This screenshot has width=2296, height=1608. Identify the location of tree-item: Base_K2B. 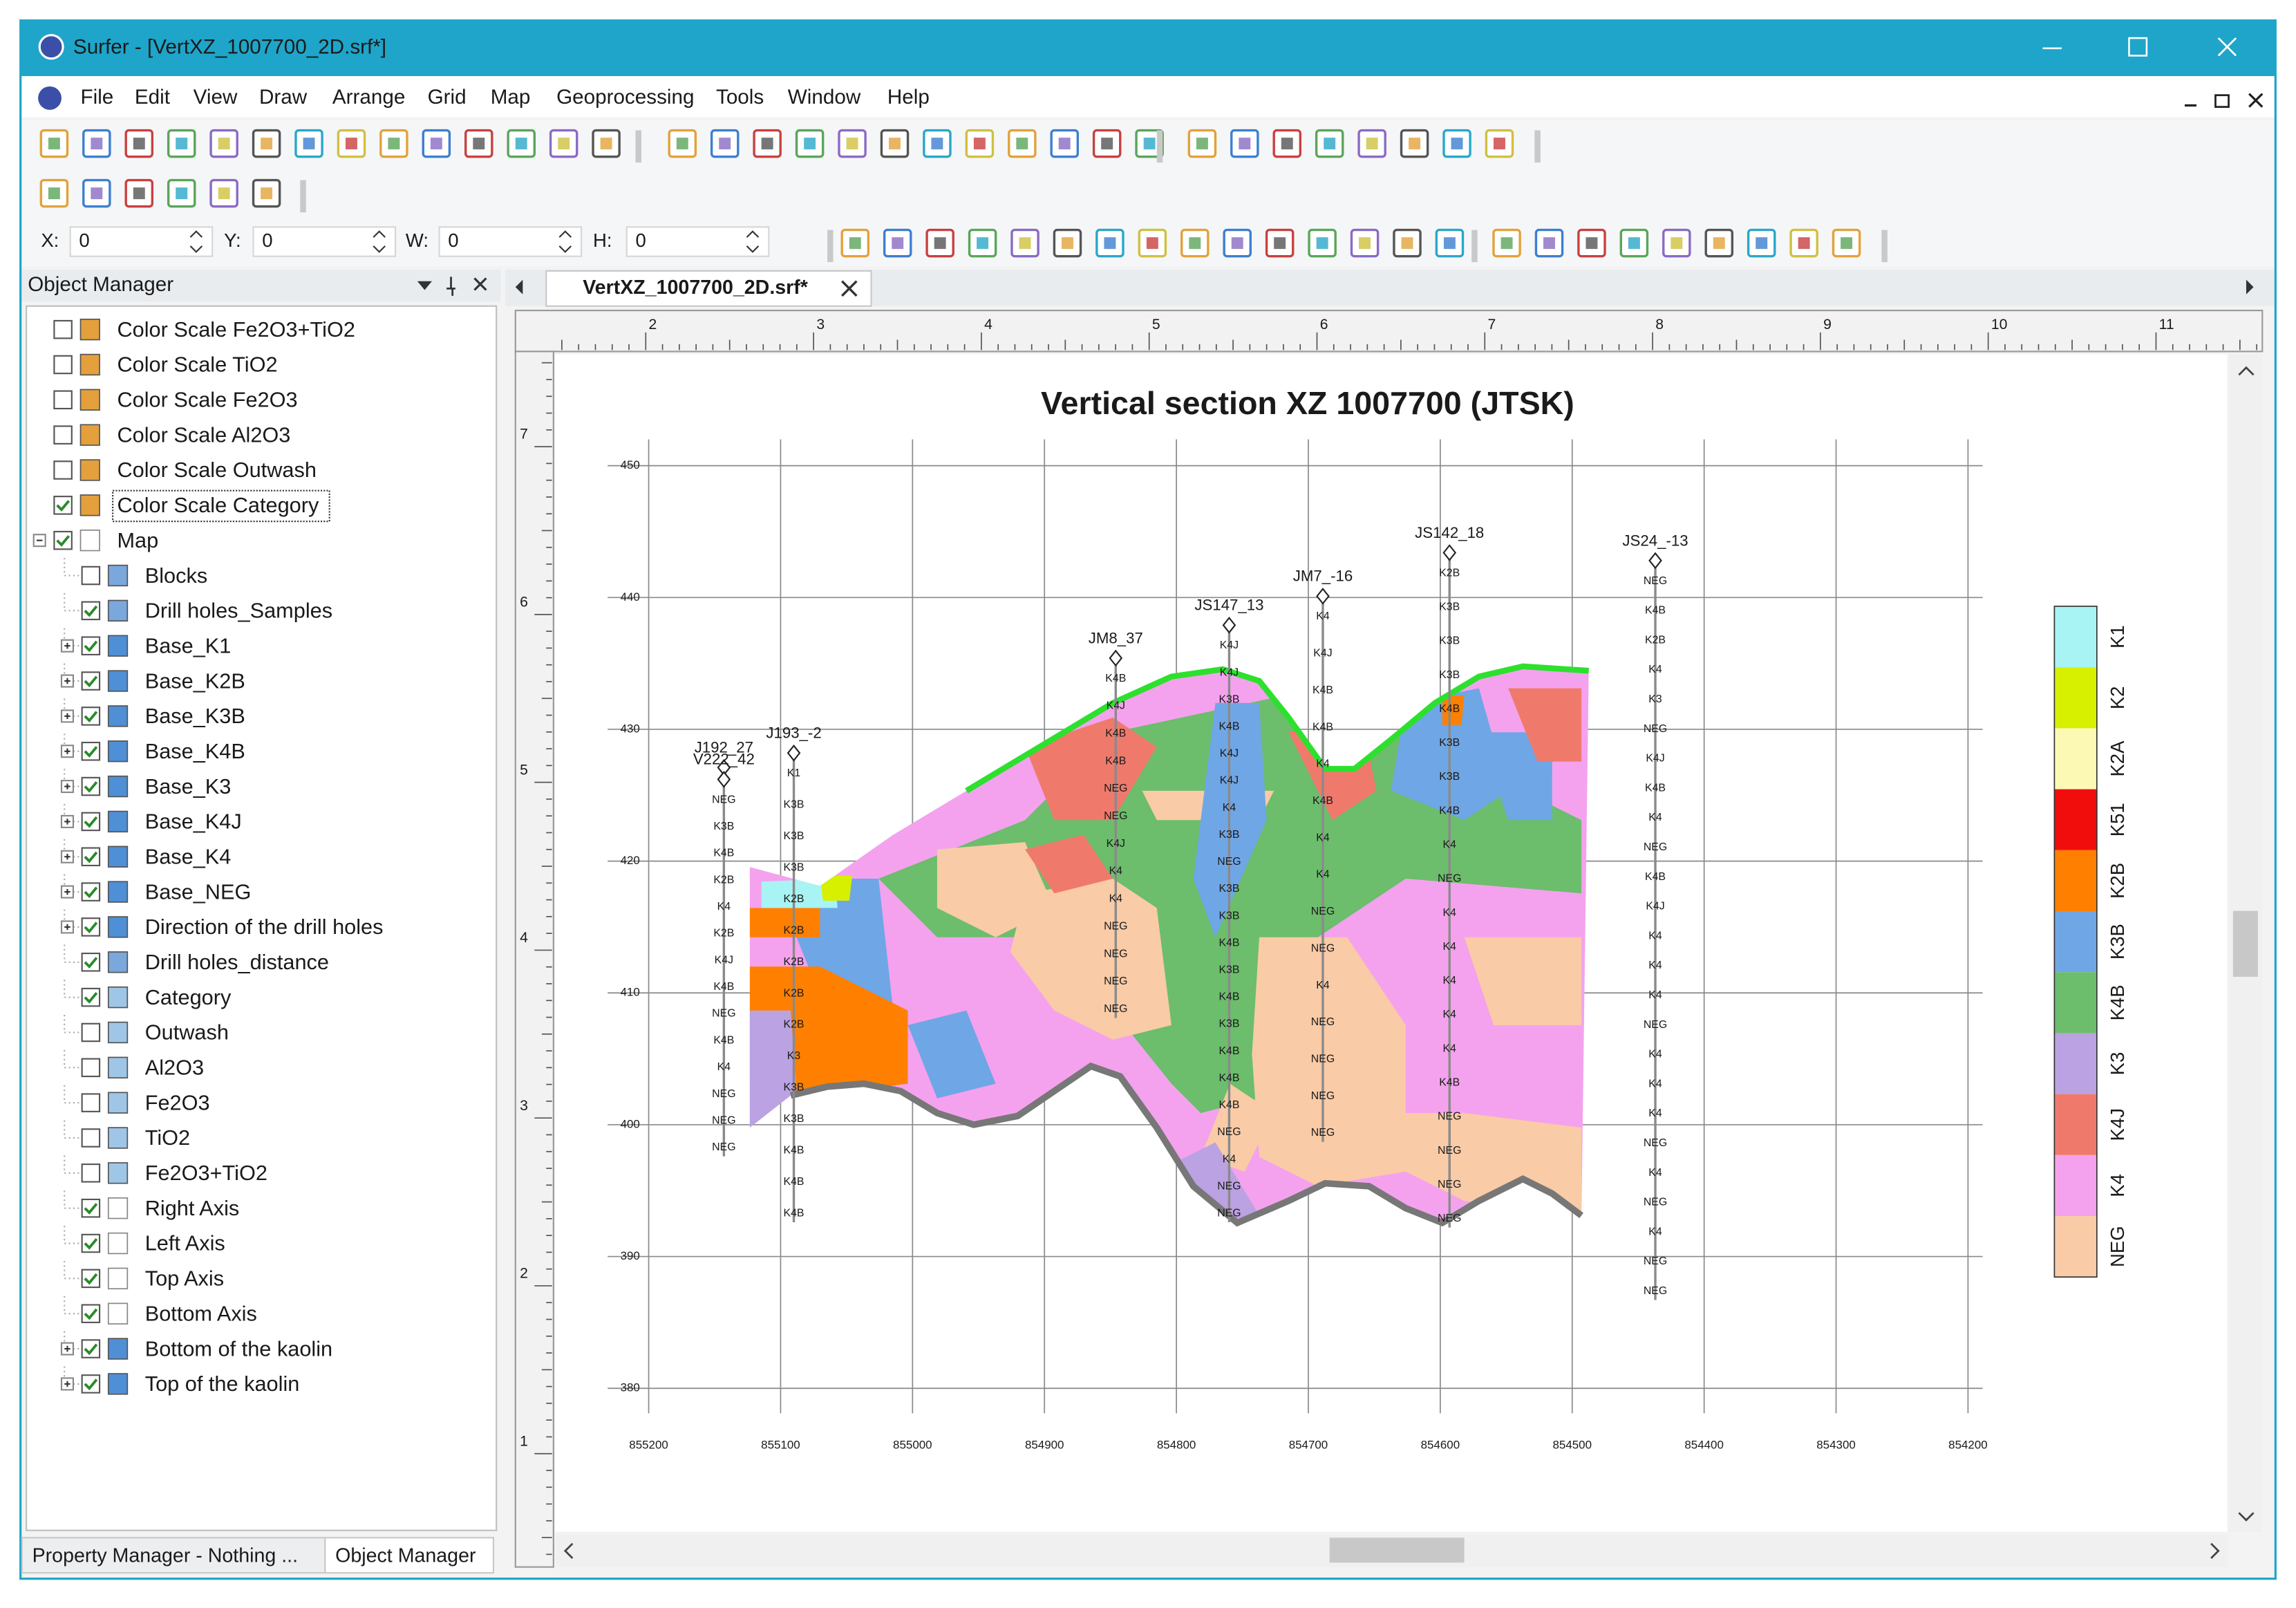
(152, 678).